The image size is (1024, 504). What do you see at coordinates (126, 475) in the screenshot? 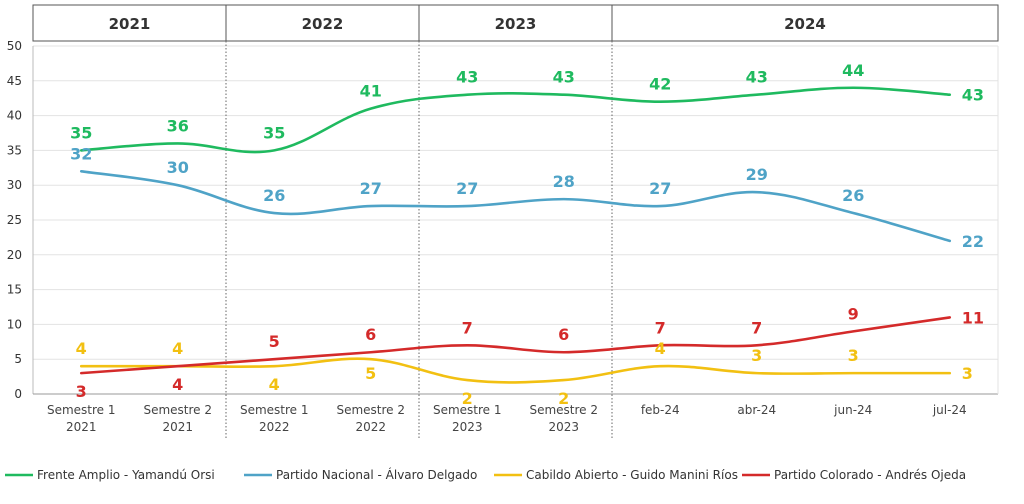
I see `legend-label-0: Frente Amplio - Yamandú Orsi` at bounding box center [126, 475].